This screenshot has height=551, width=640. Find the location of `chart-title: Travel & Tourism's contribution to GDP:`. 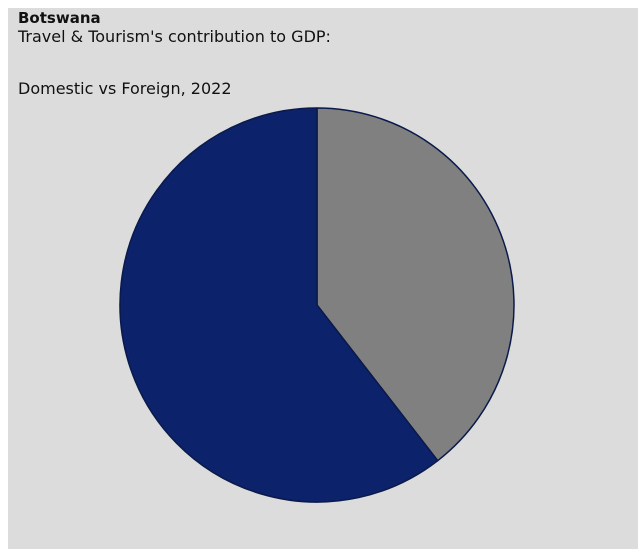

chart-title: Travel & Tourism's contribution to GDP: is located at coordinates (174, 36).